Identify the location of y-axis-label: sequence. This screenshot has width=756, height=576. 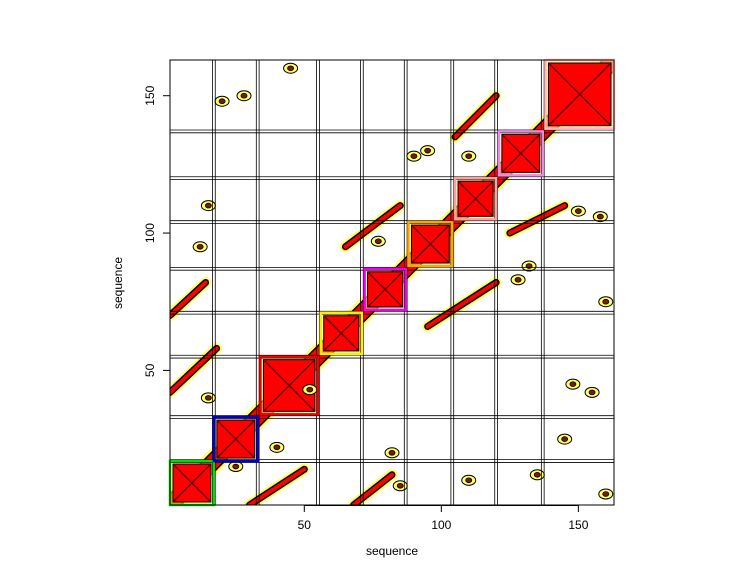
(118, 283).